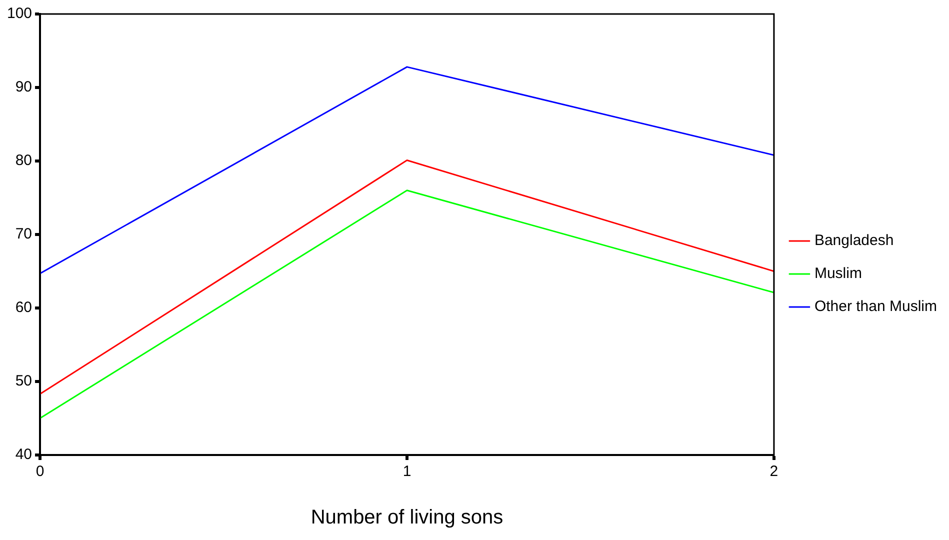 The image size is (949, 540). Describe the element at coordinates (876, 307) in the screenshot. I see `legend-label: Other than Muslim` at that location.